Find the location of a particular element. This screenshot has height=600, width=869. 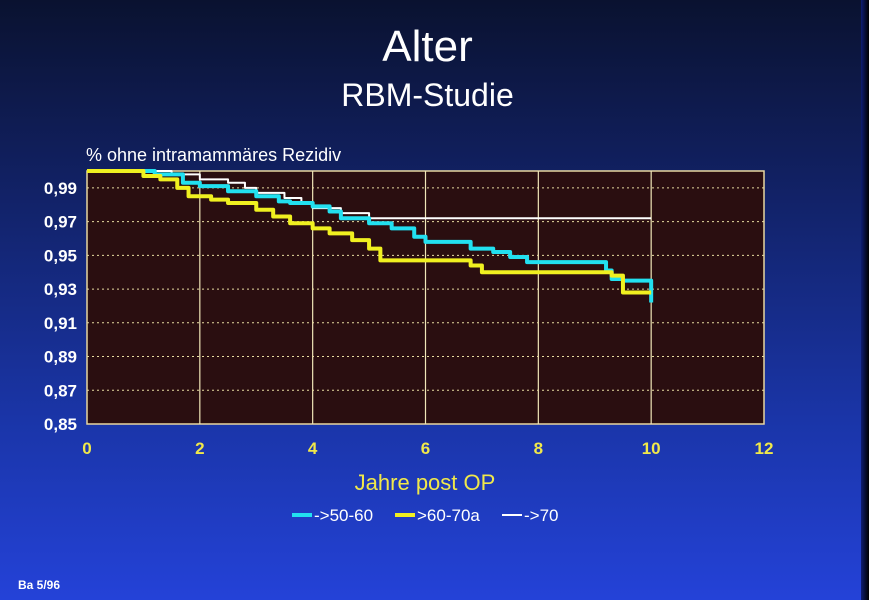

y-tick-label-0: 0,85 is located at coordinates (60, 424).